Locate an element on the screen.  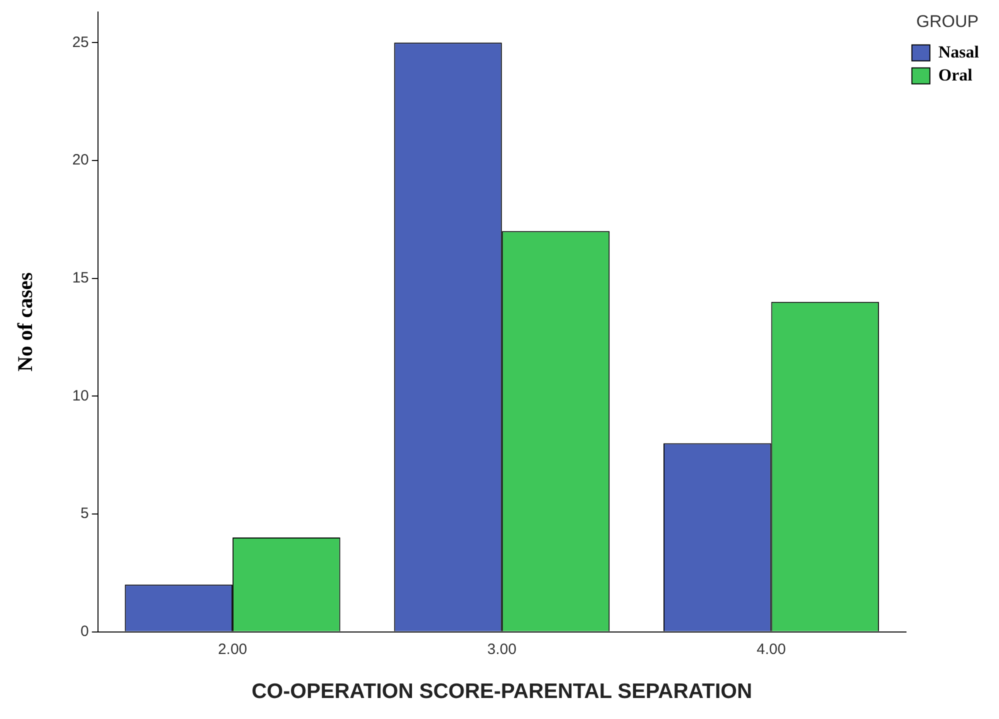
y-tick-label: 5 is located at coordinates (84, 513).